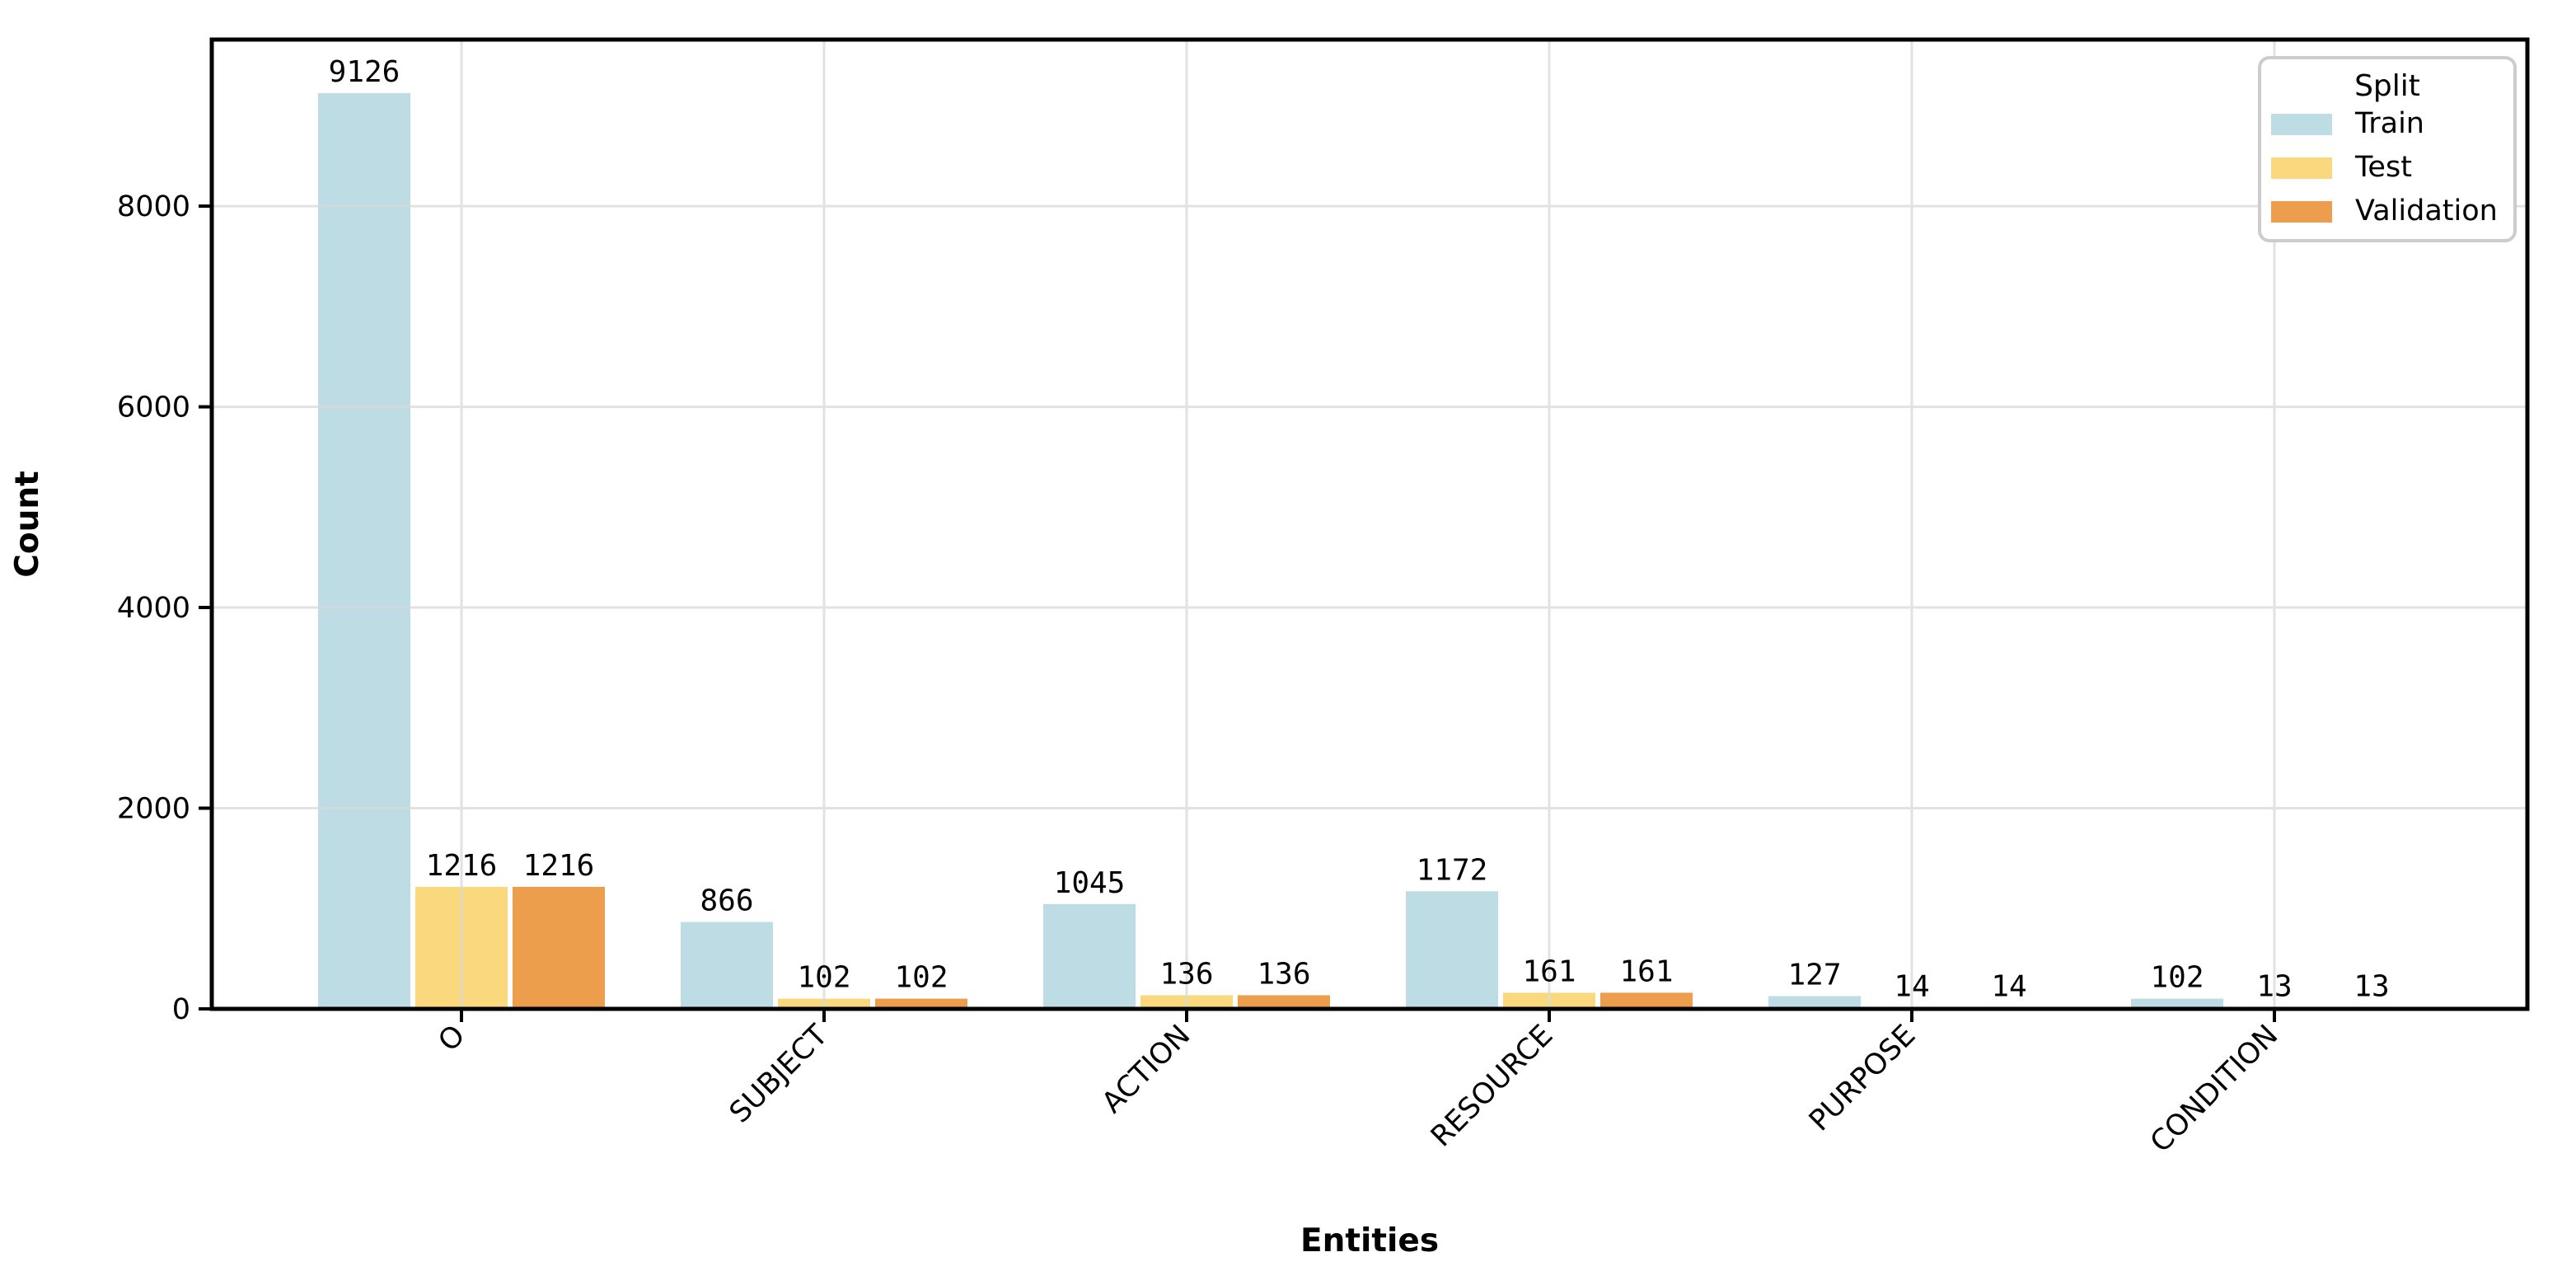  What do you see at coordinates (779, 1074) in the screenshot?
I see `x-tick-label: SUBJECT` at bounding box center [779, 1074].